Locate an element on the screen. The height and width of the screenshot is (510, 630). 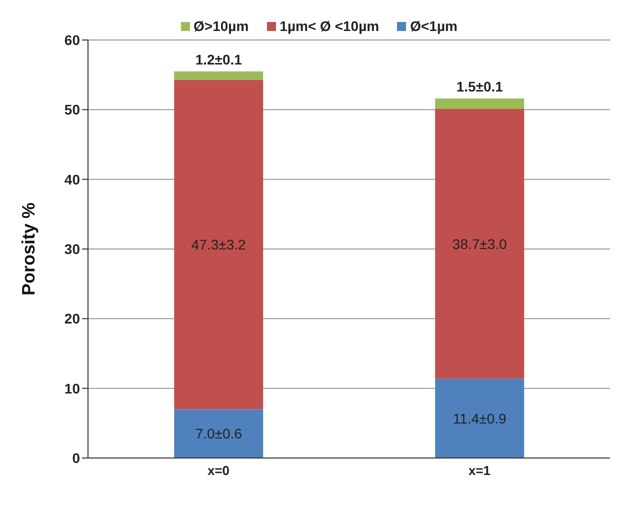
legend-label: Ø<1µm is located at coordinates (433, 26).